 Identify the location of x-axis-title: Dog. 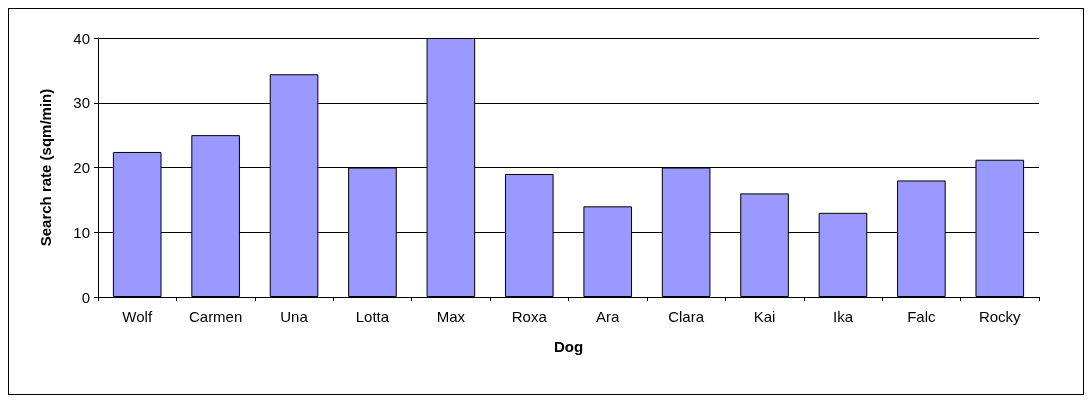
(568, 346).